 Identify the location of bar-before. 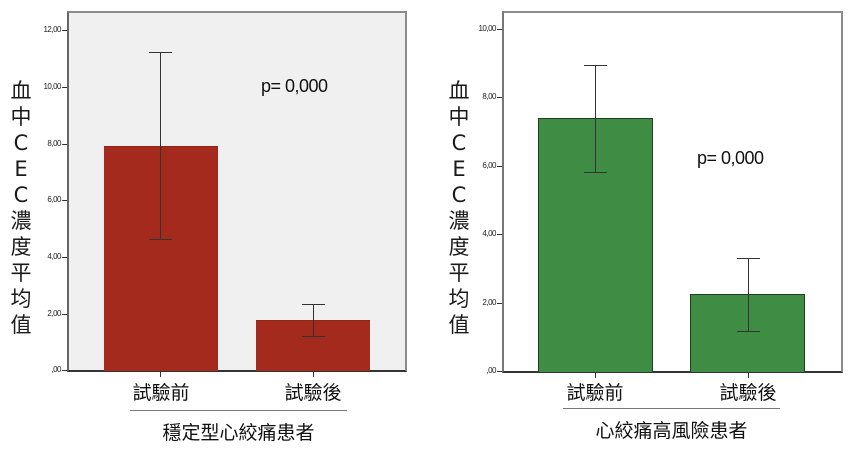
(161, 258).